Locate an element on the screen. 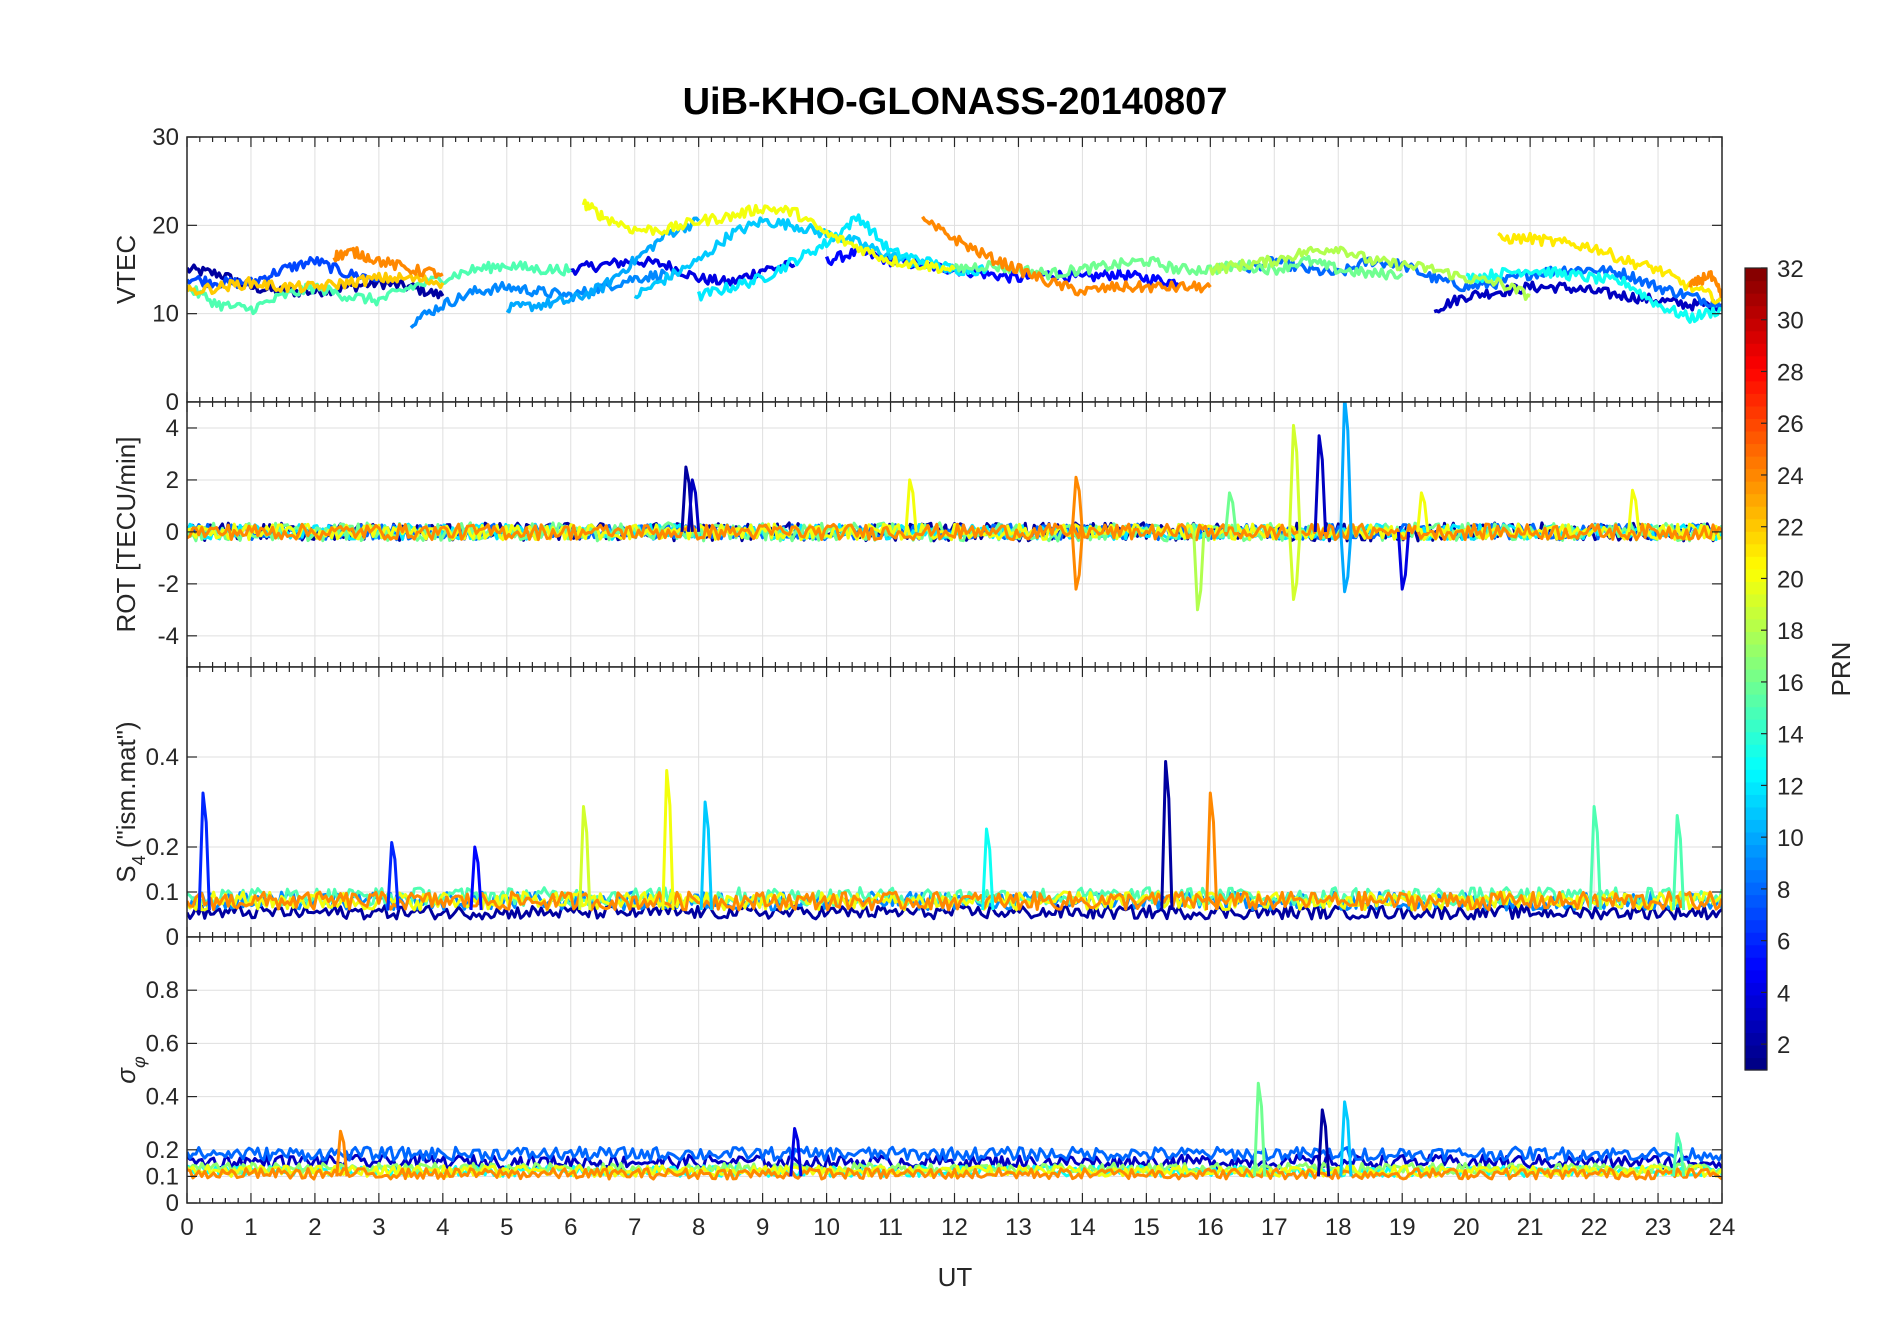  colorbar-tick-label: 28 is located at coordinates (1790, 372).